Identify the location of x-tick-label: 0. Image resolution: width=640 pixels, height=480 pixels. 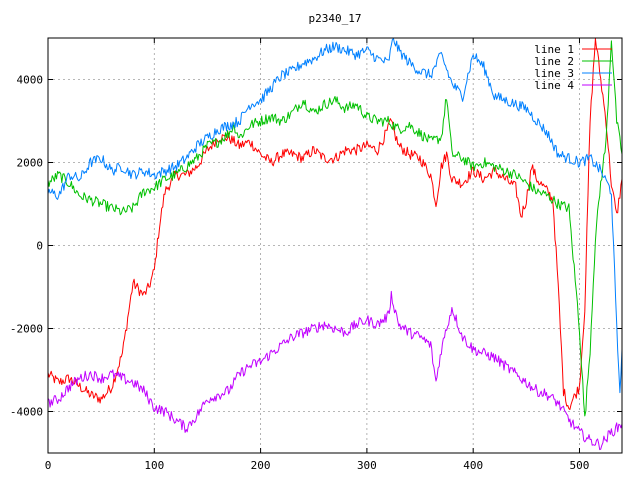
(48, 465).